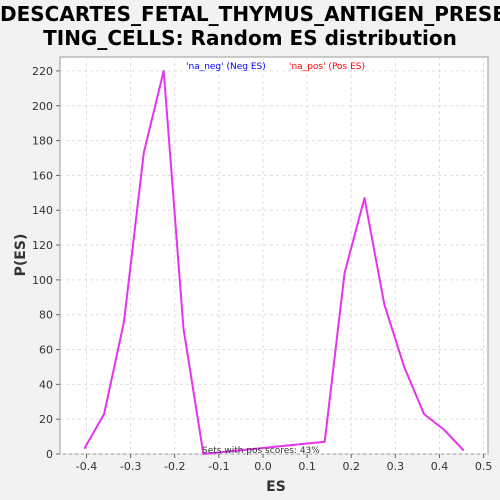 This screenshot has width=500, height=500. What do you see at coordinates (307, 466) in the screenshot?
I see `x-tick-label: 0.1` at bounding box center [307, 466].